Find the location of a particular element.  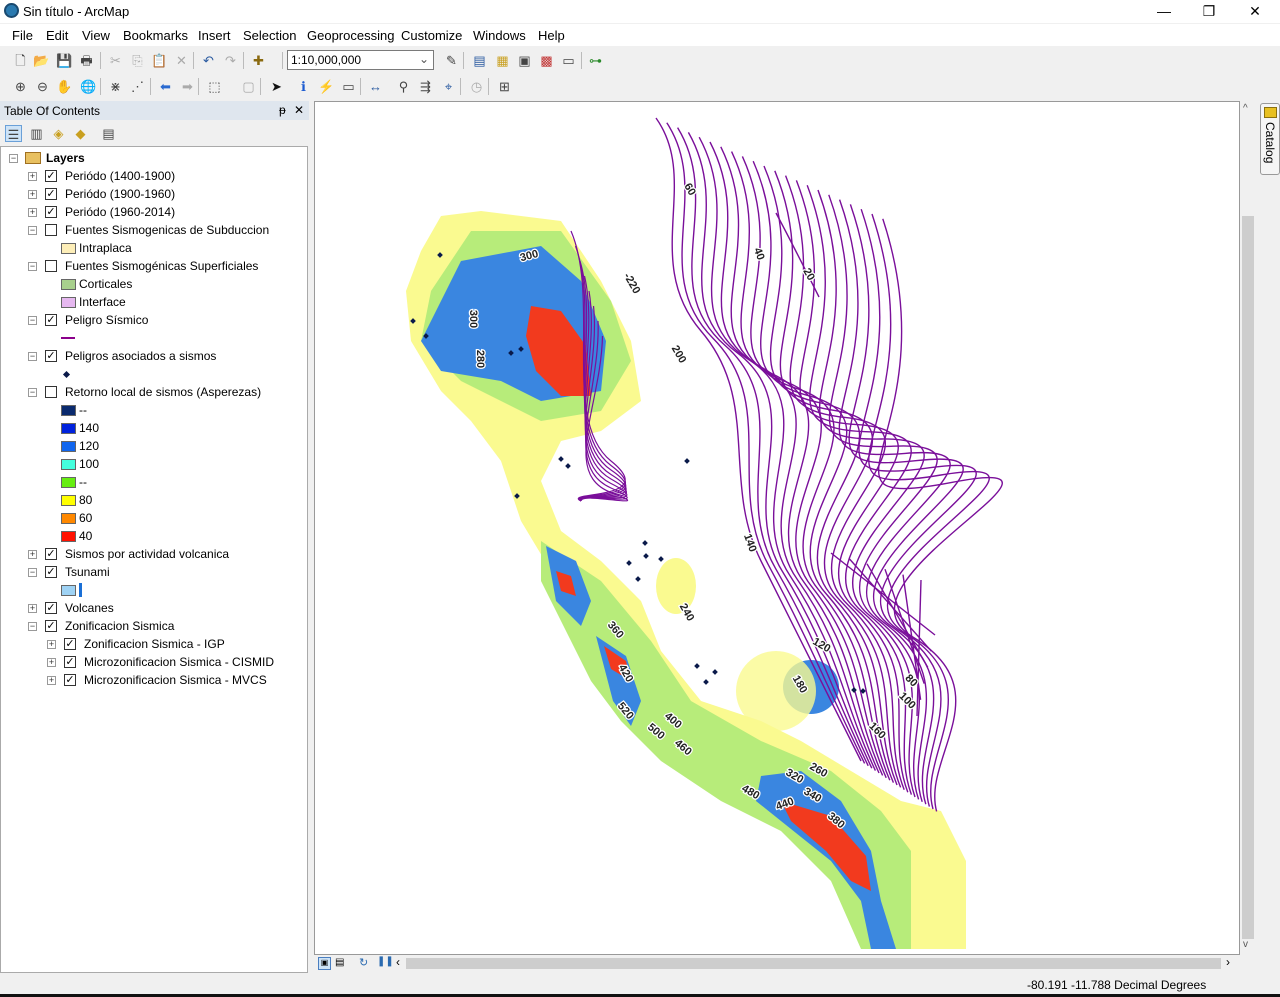

paste-icon: 📋 is located at coordinates (159, 60).